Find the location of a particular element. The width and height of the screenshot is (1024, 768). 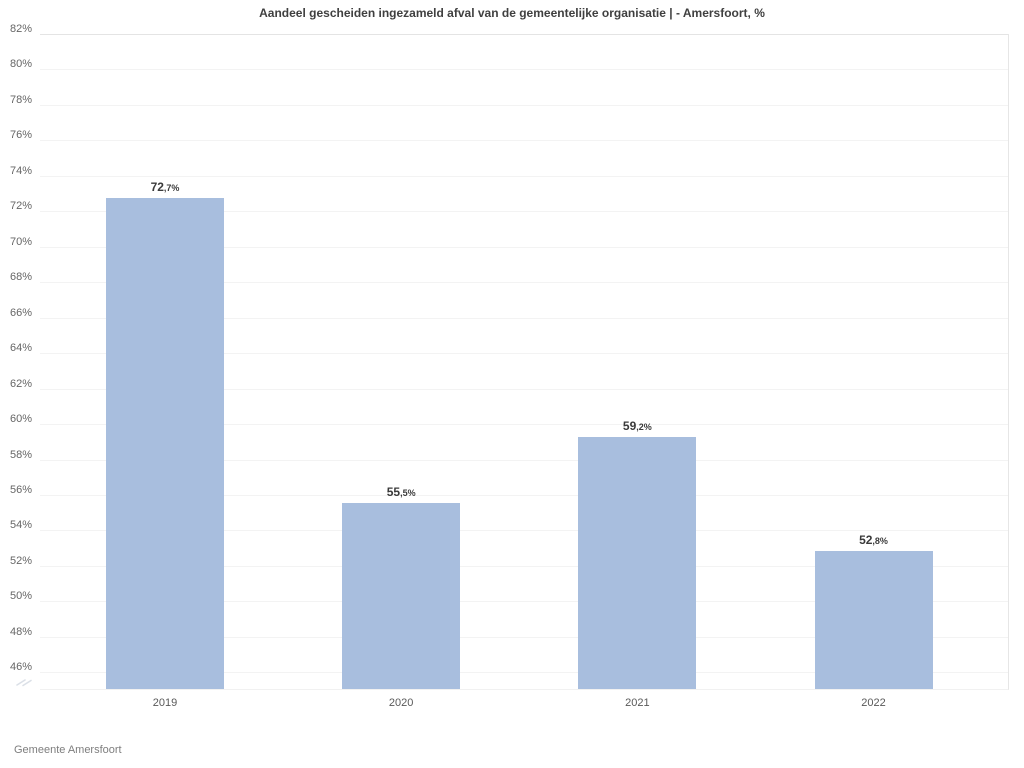

bar-value-frac: ,7% is located at coordinates (171, 187).